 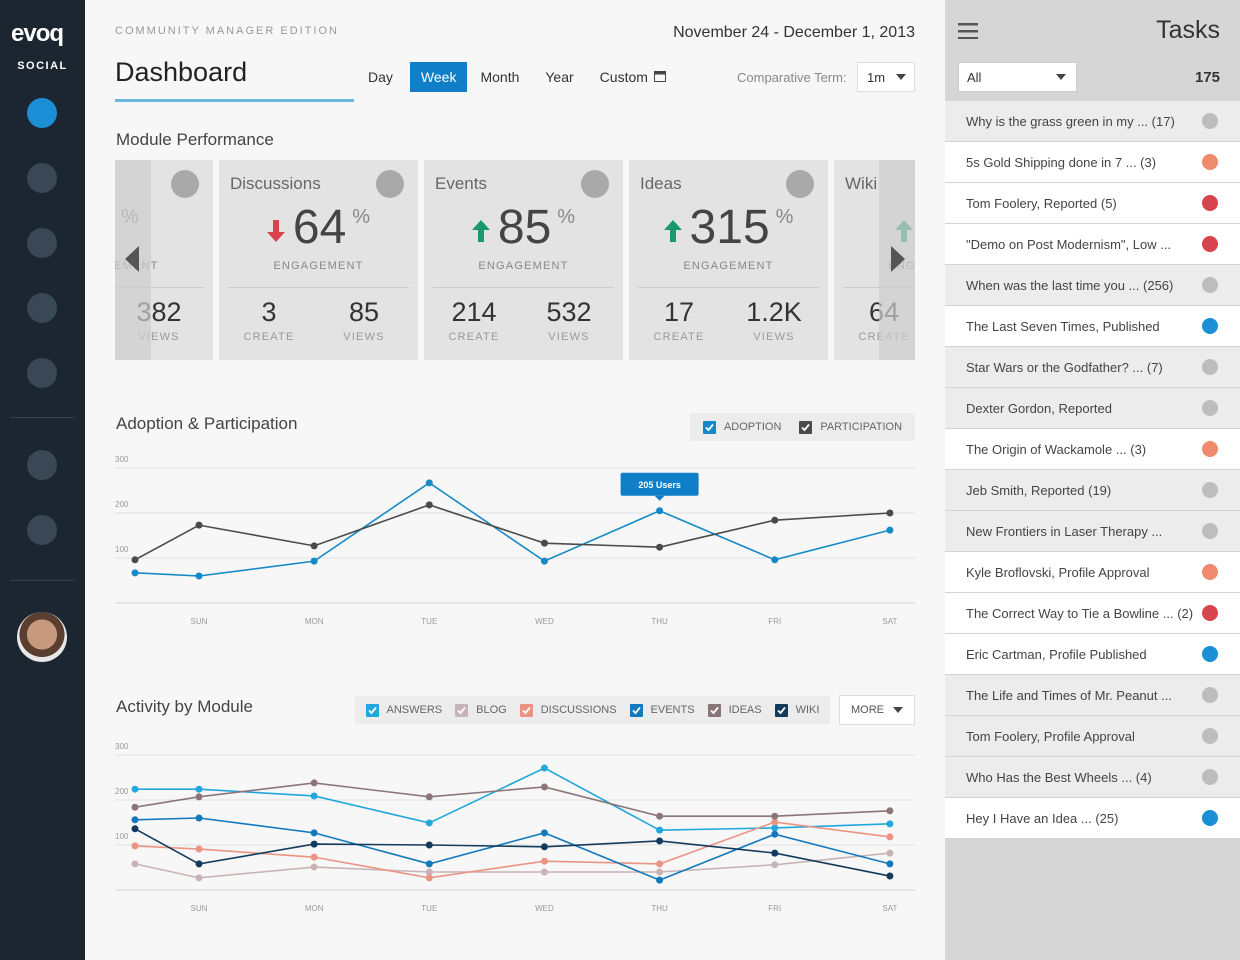 I want to click on task-text: 5s Gold Shipping done in 7 ... (3), so click(x=1061, y=162).